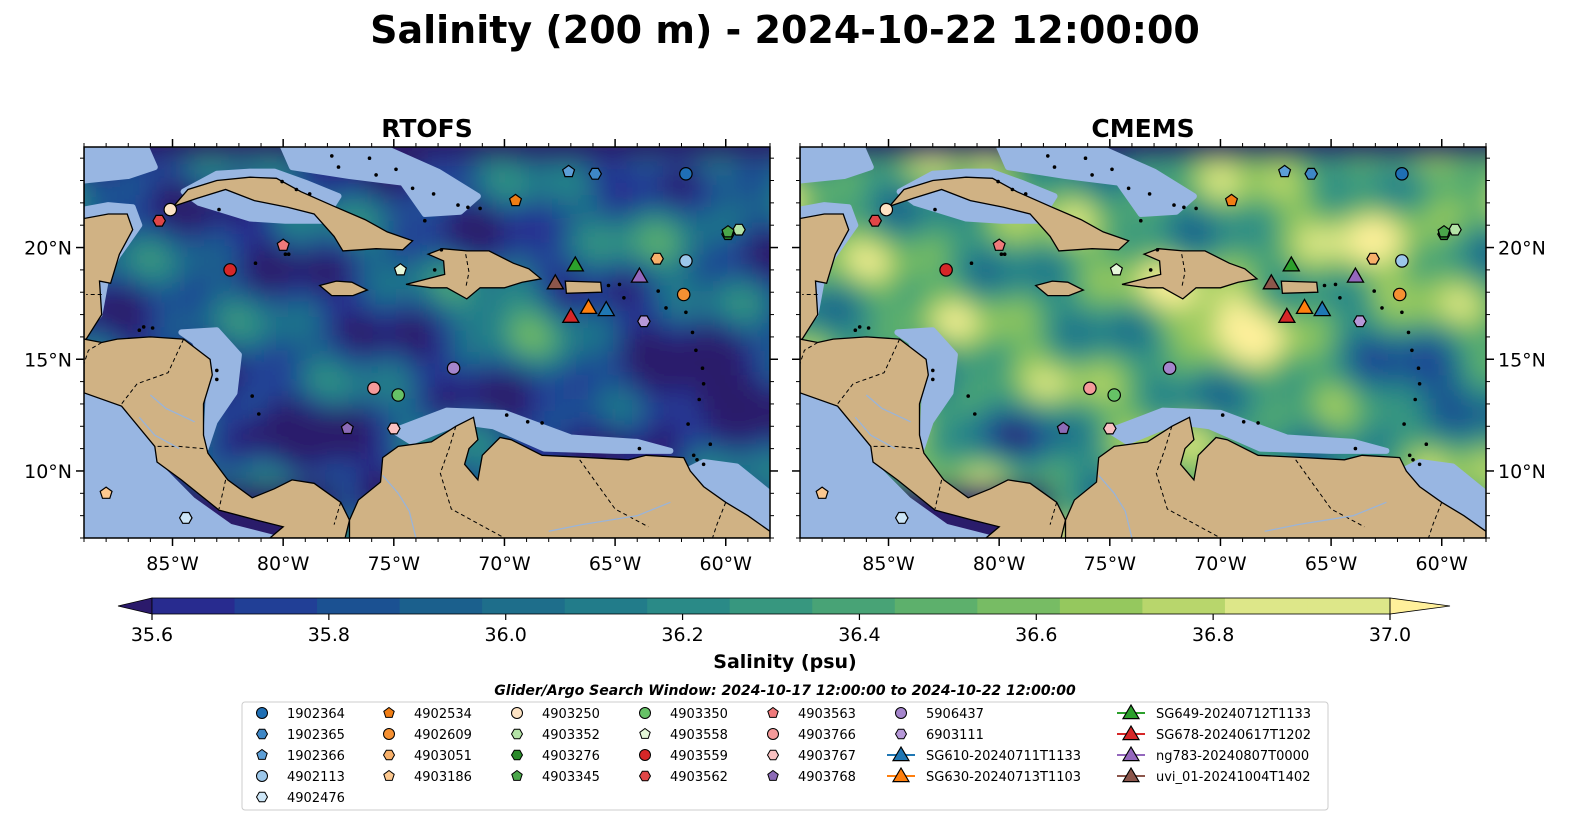 The width and height of the screenshot is (1581, 829). Describe the element at coordinates (467, 271) in the screenshot. I see `country-border` at that location.